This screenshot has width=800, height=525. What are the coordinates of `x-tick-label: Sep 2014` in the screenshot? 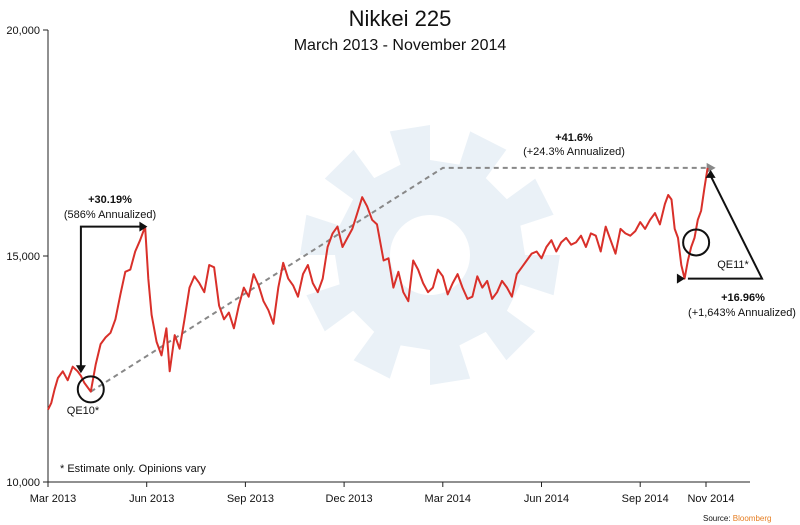 It's located at (645, 499).